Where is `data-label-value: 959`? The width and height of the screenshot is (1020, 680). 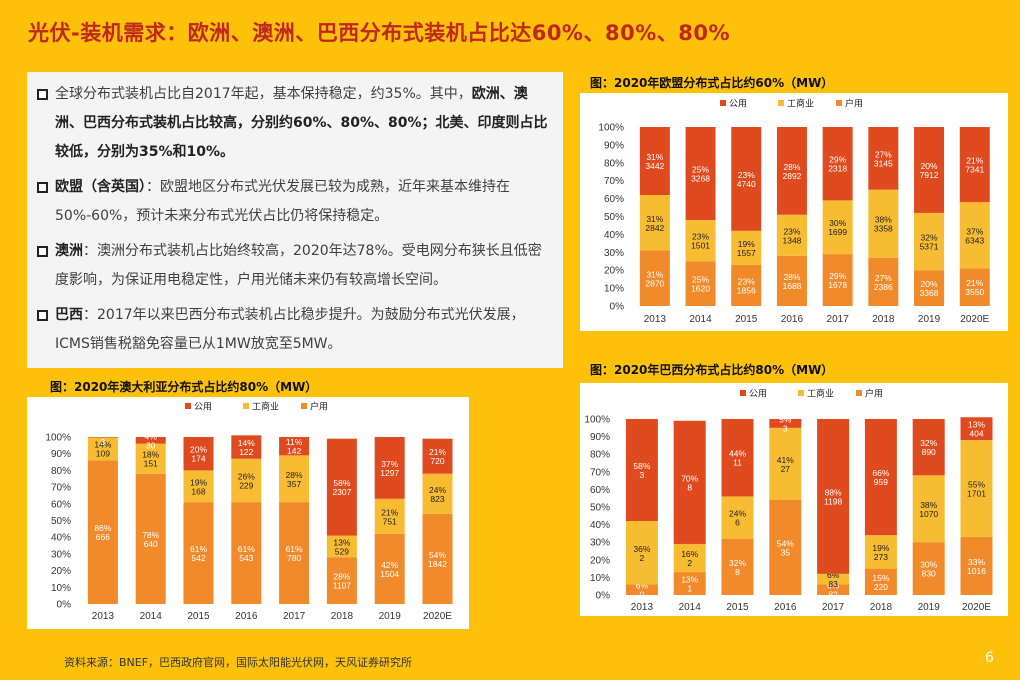 data-label-value: 959 is located at coordinates (881, 482).